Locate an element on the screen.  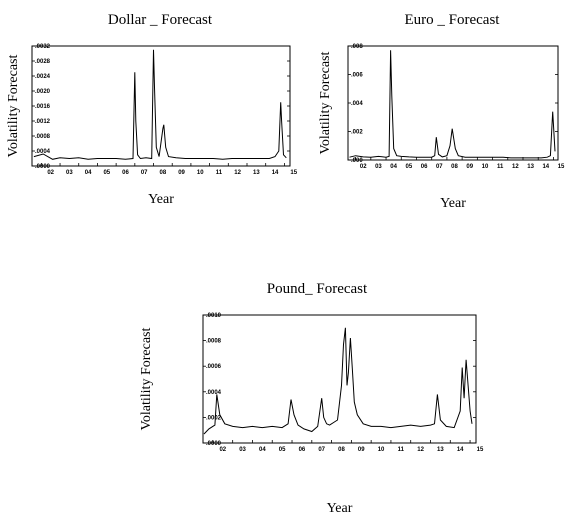
y-tick-label: .000 is located at coordinates (357, 161).